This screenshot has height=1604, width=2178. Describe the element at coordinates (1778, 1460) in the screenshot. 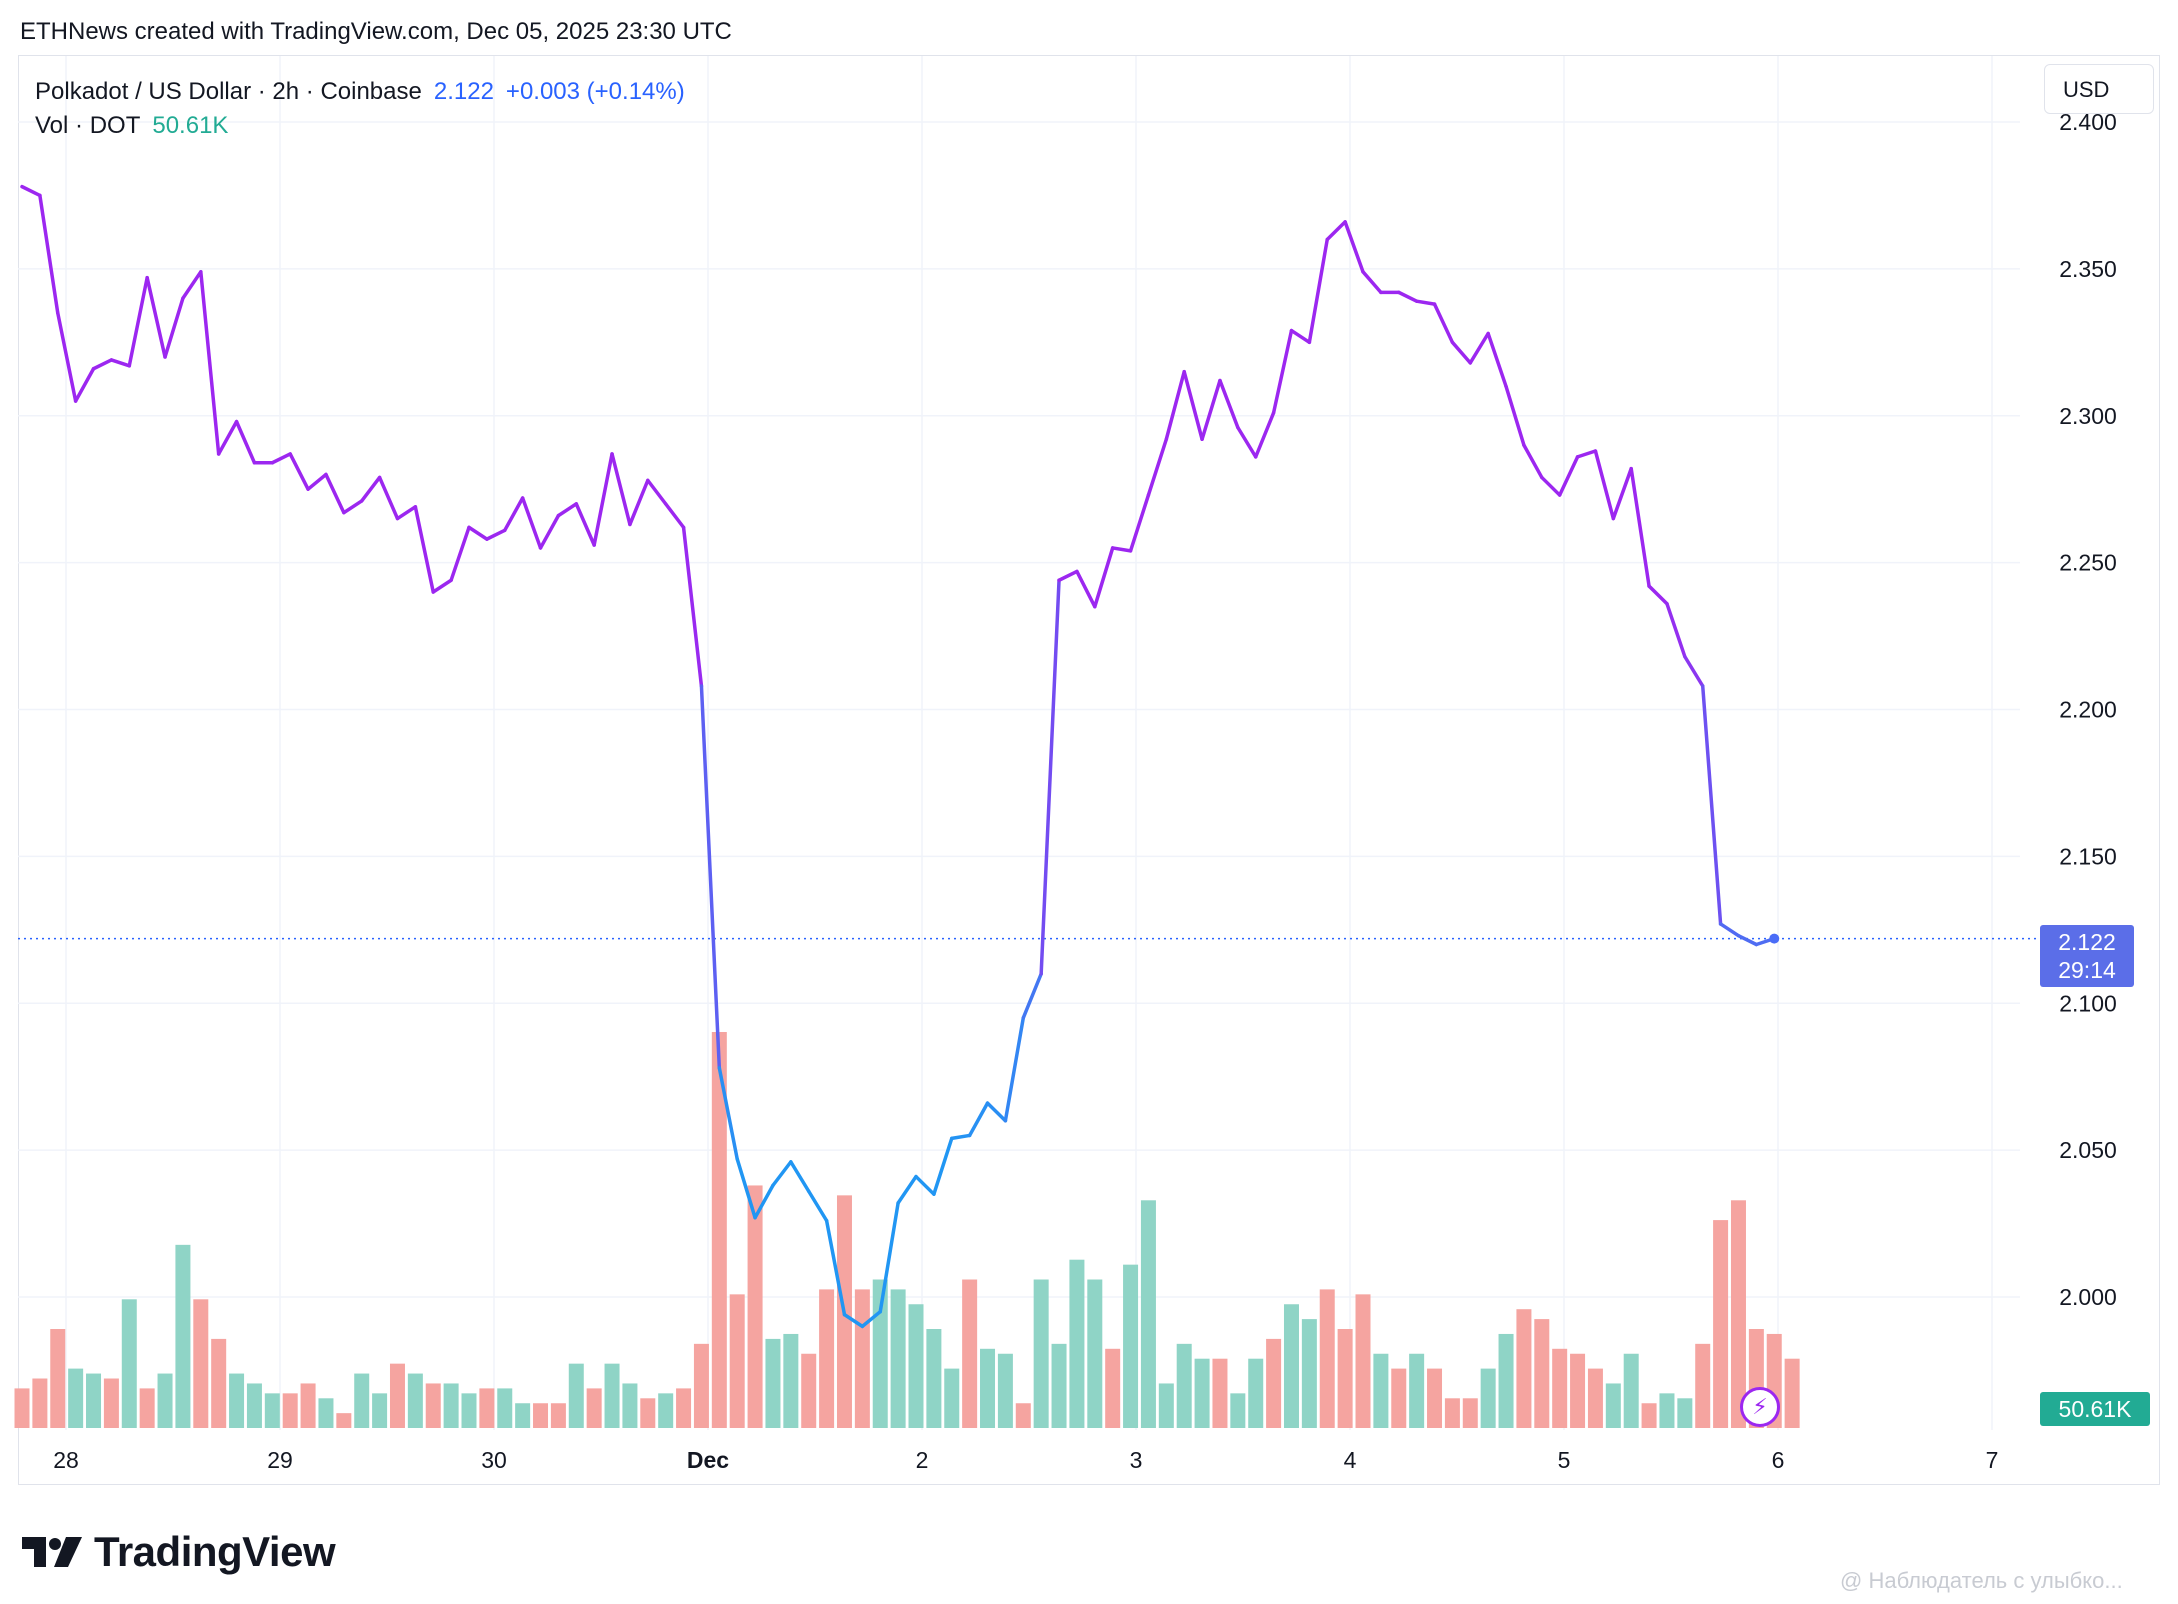

I see `x-tick-label: 6` at that location.